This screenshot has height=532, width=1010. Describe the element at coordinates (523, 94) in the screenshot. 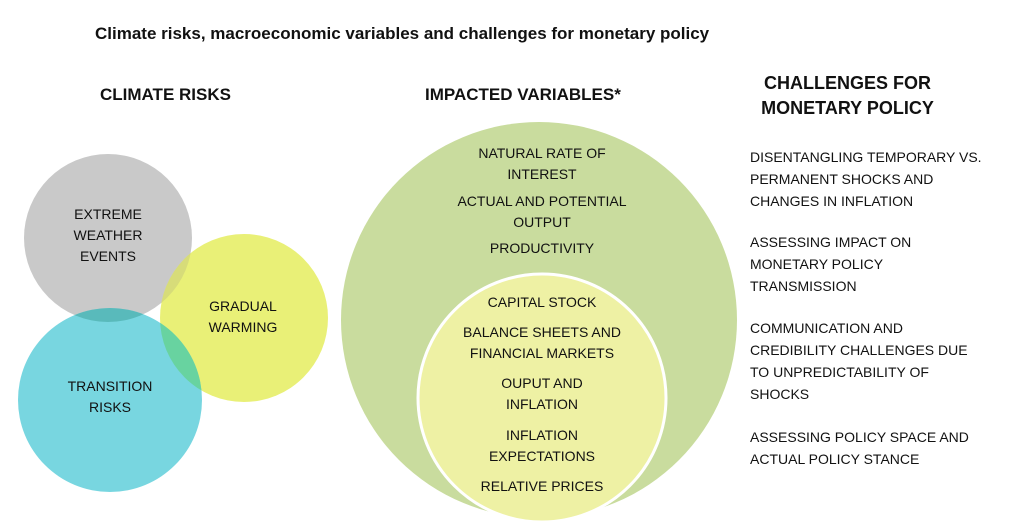

I see `impacted-variables-heading: IMPACTED VARIABLES*` at that location.